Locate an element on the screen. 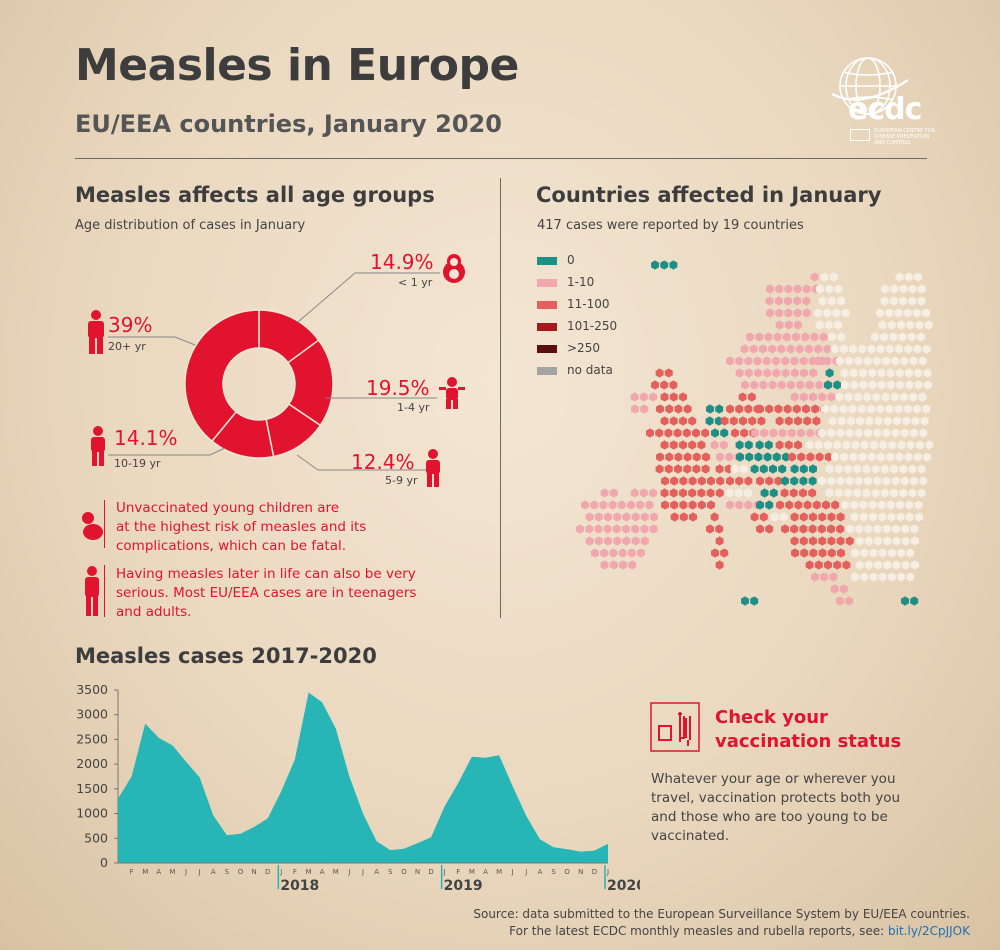 The width and height of the screenshot is (1000, 950). legend-swatch is located at coordinates (547, 282).